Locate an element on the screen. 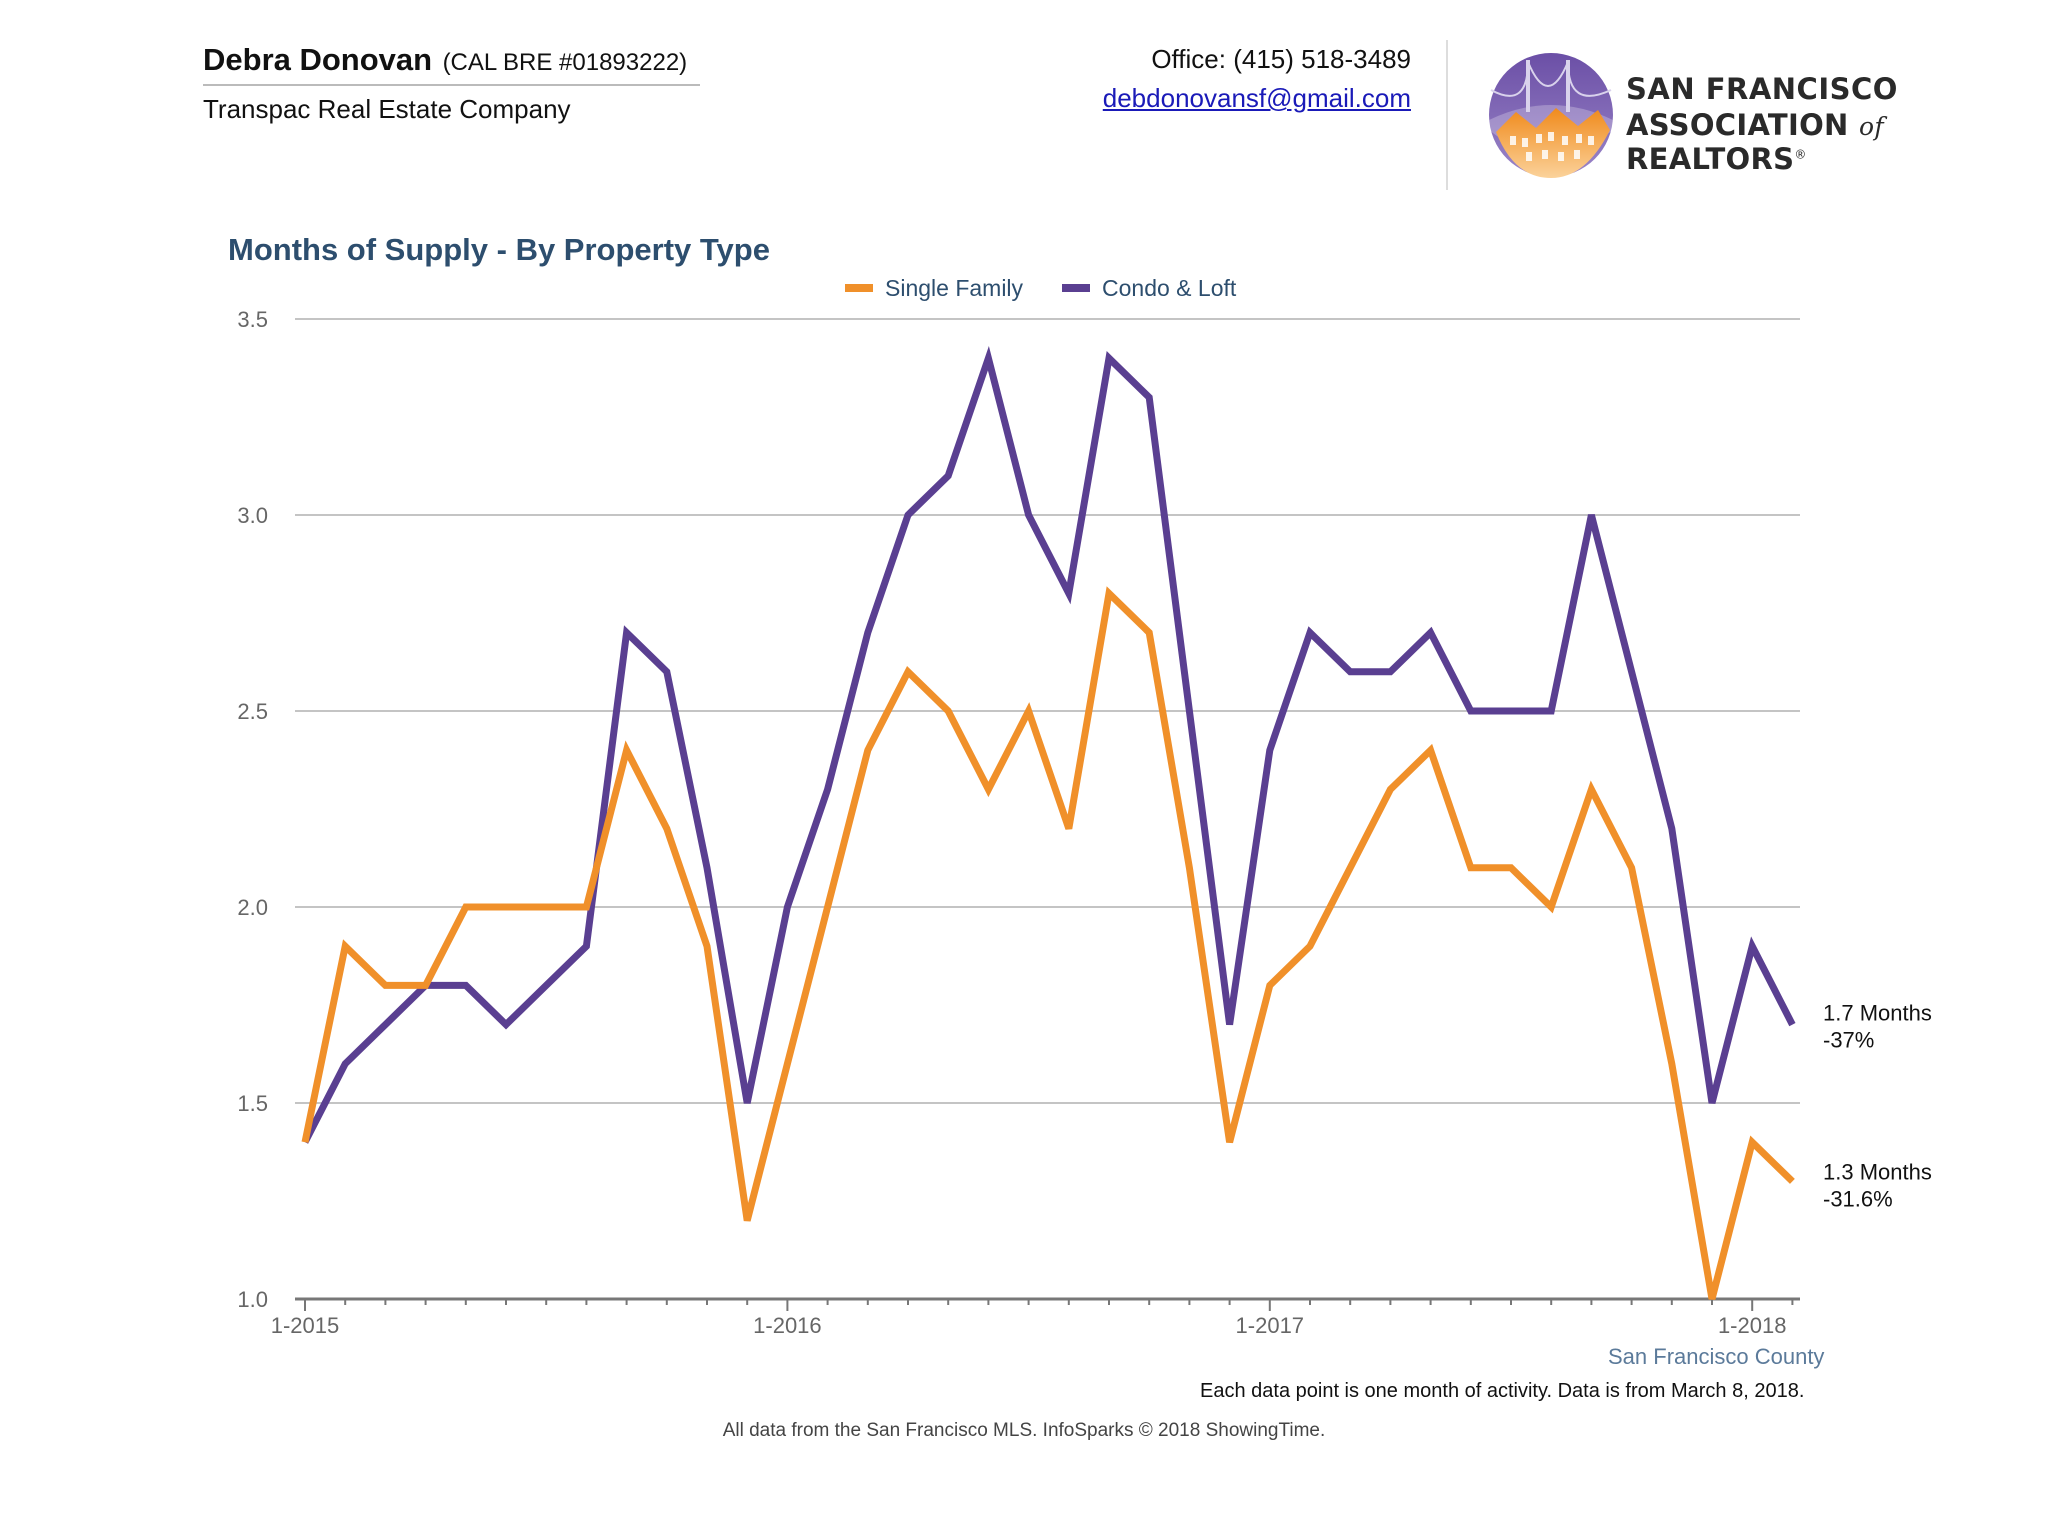 This screenshot has width=2048, height=1536. logo-of: of is located at coordinates (1871, 126).